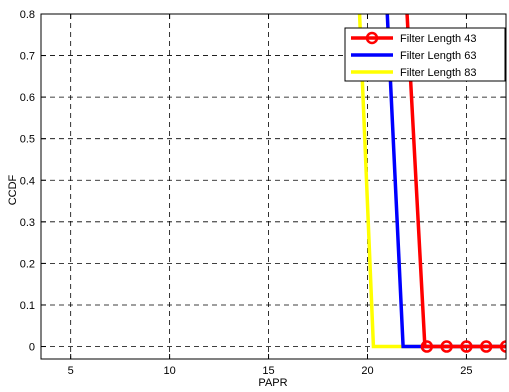 This screenshot has width=509, height=392. Describe the element at coordinates (13, 189) in the screenshot. I see `y-axis-label: CCDF` at that location.